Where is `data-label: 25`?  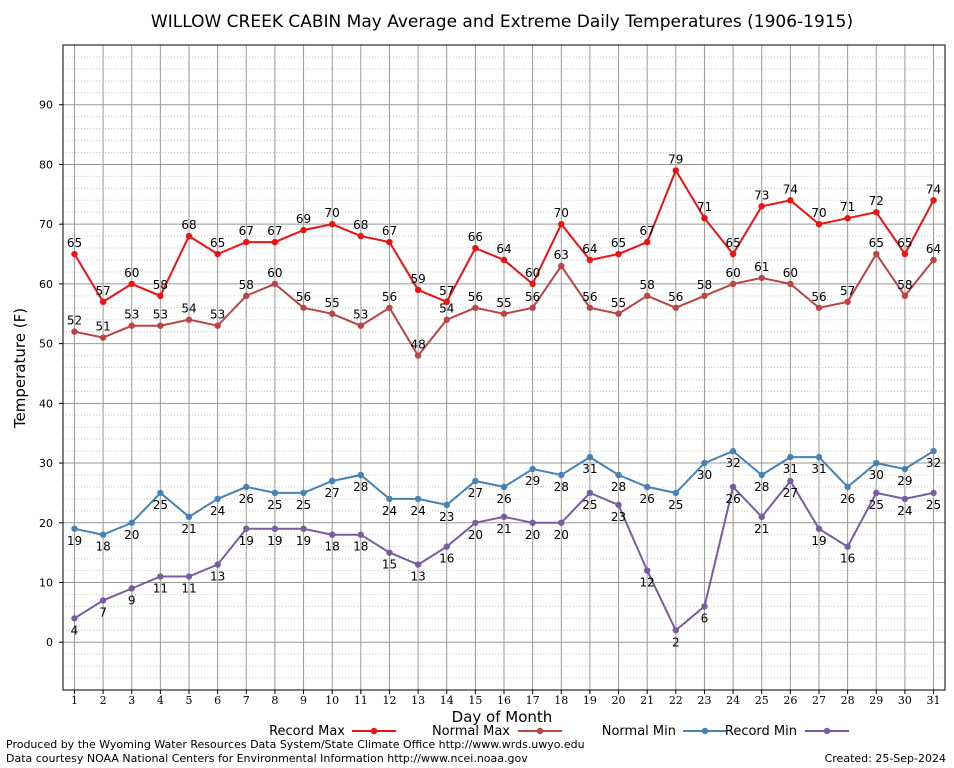
data-label: 25 is located at coordinates (933, 505).